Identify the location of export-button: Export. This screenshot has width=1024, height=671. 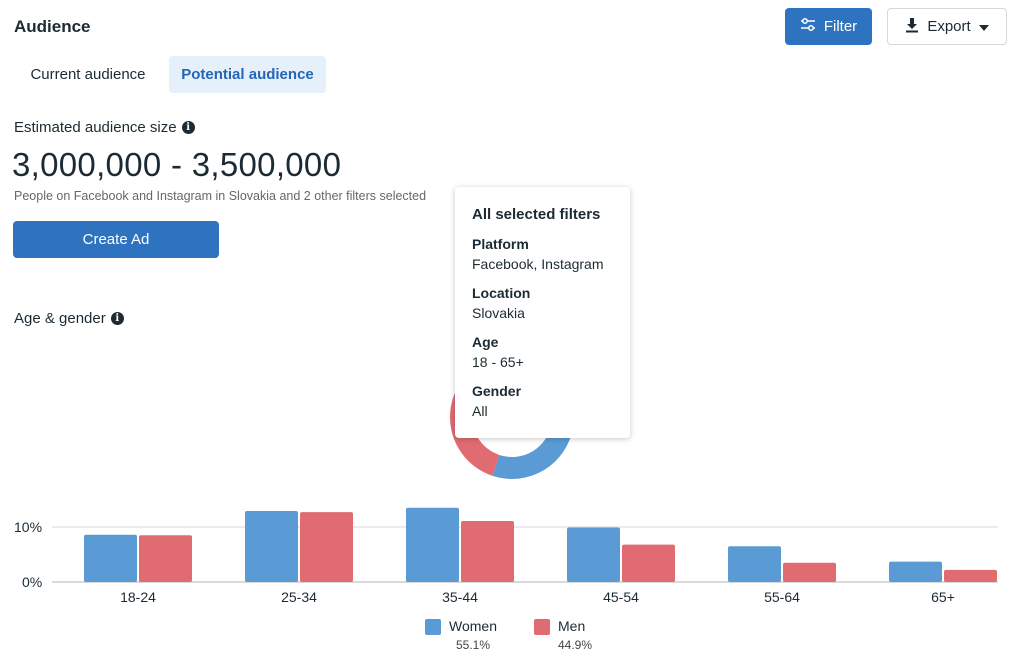
(947, 26).